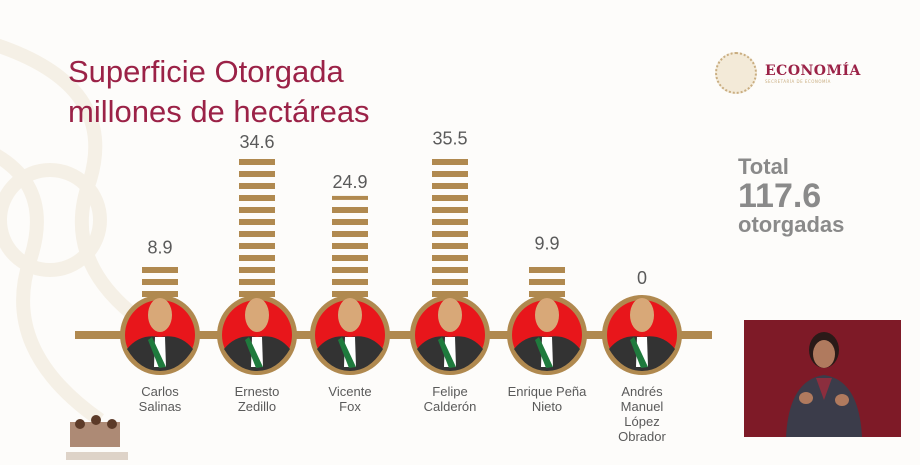 Image resolution: width=920 pixels, height=465 pixels. I want to click on name-line: Calderón, so click(450, 406).